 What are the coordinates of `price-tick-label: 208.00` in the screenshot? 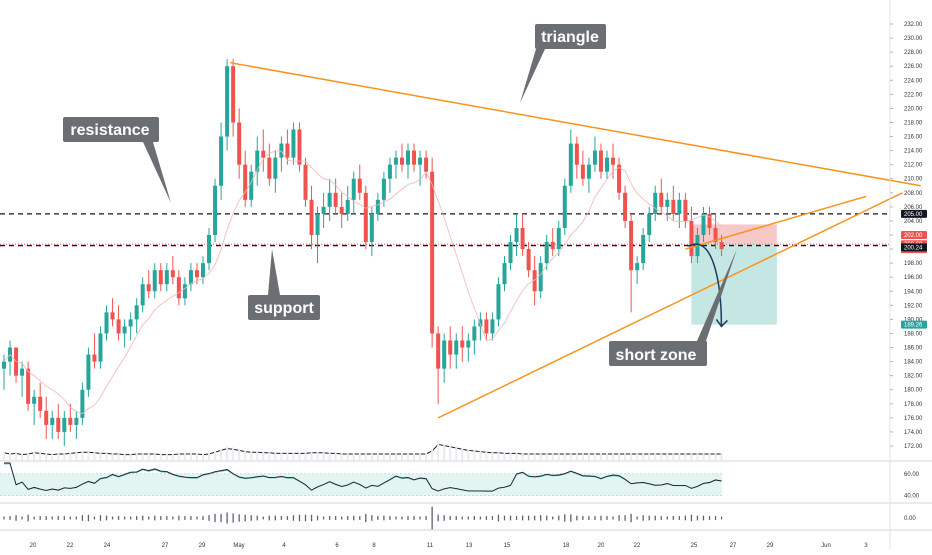 It's located at (913, 194).